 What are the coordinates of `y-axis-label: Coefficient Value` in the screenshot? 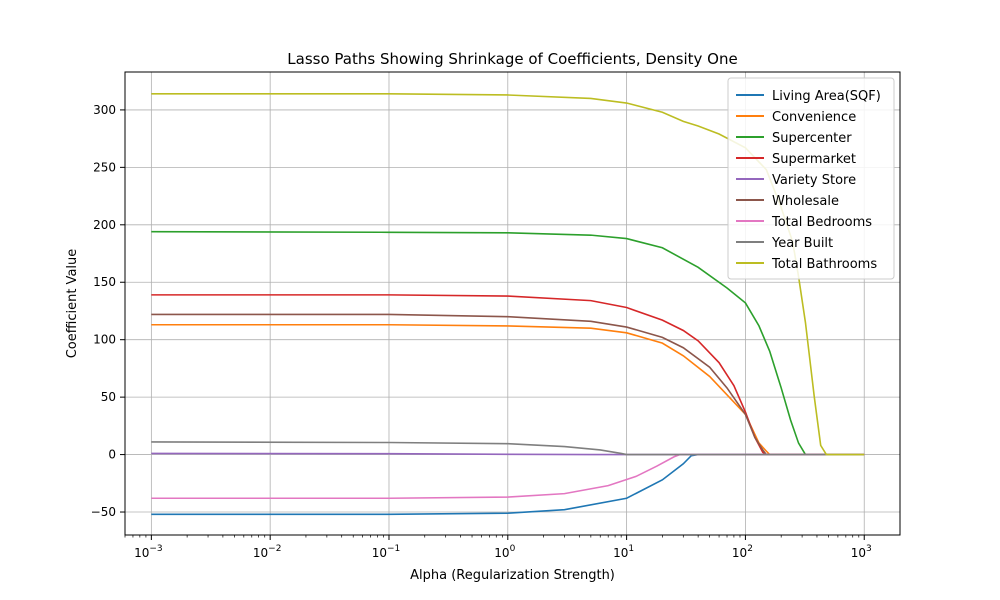 It's located at (72, 304).